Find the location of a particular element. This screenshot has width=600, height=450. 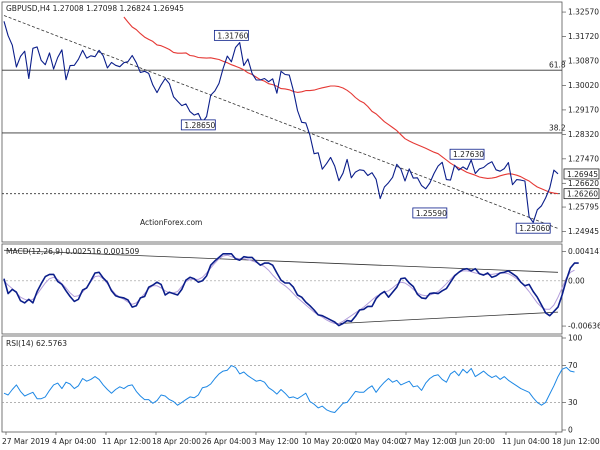

x-tick-label: 4 Apr 04:00 is located at coordinates (74, 441).